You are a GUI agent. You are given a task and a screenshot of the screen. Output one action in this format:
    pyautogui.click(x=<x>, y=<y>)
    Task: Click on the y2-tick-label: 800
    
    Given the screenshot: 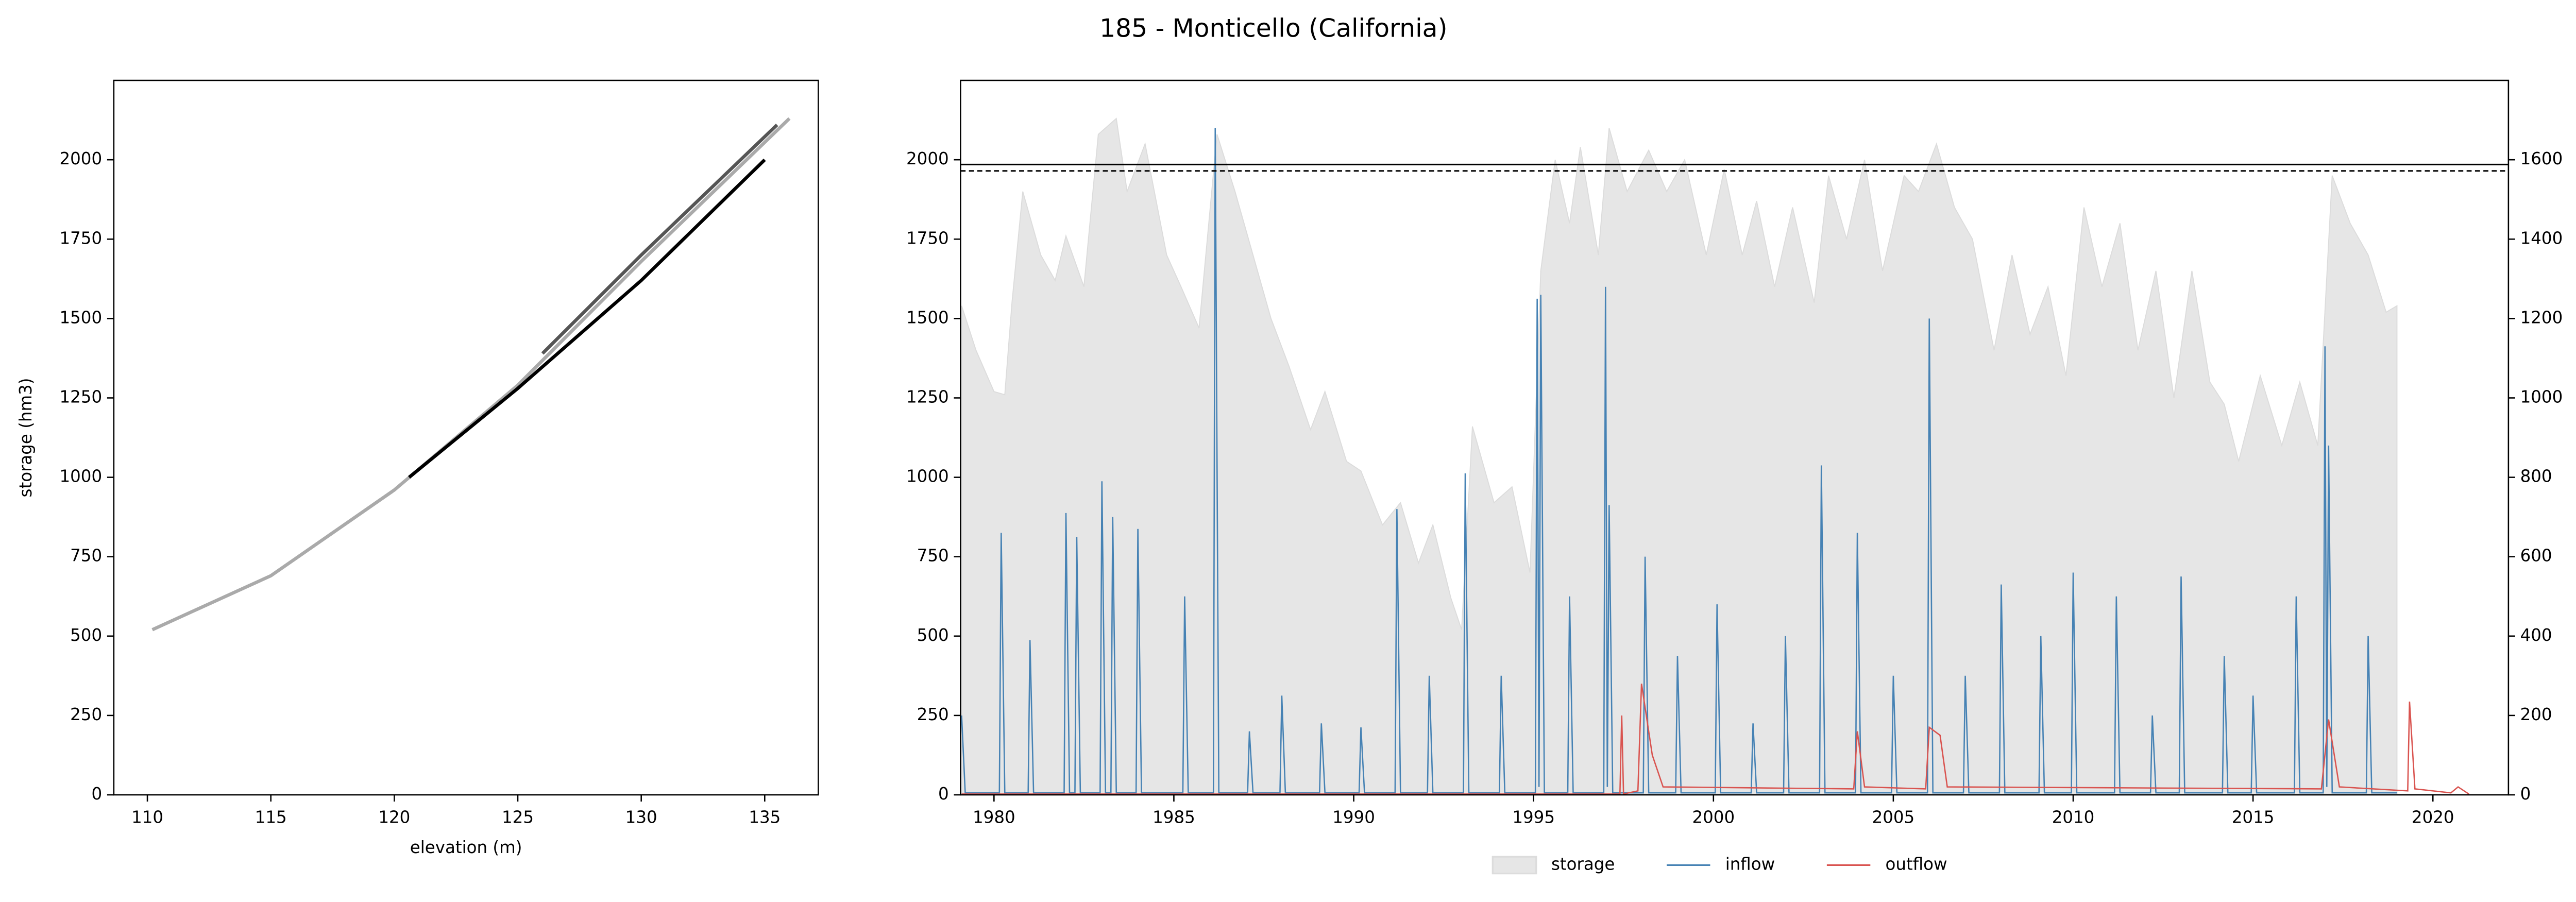 What is the action you would take?
    pyautogui.click(x=2536, y=477)
    